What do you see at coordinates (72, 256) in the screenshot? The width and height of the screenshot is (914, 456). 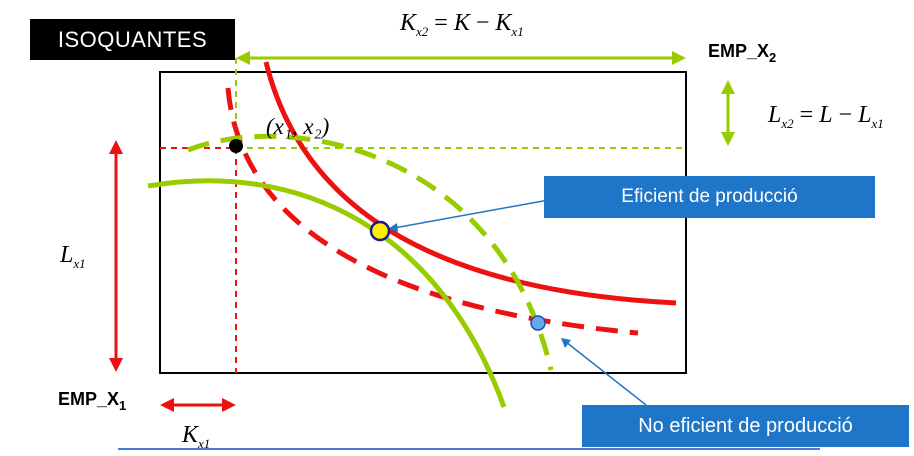 I see `label-lx1: Lx1` at bounding box center [72, 256].